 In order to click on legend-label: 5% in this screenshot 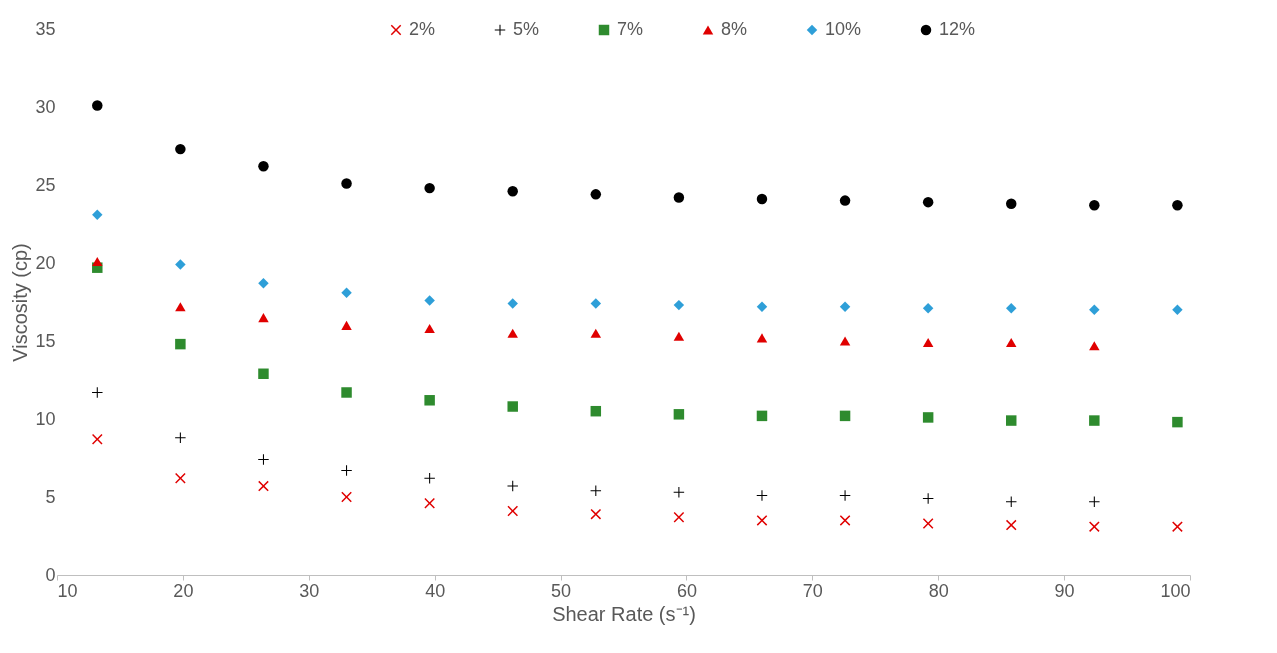, I will do `click(526, 29)`.